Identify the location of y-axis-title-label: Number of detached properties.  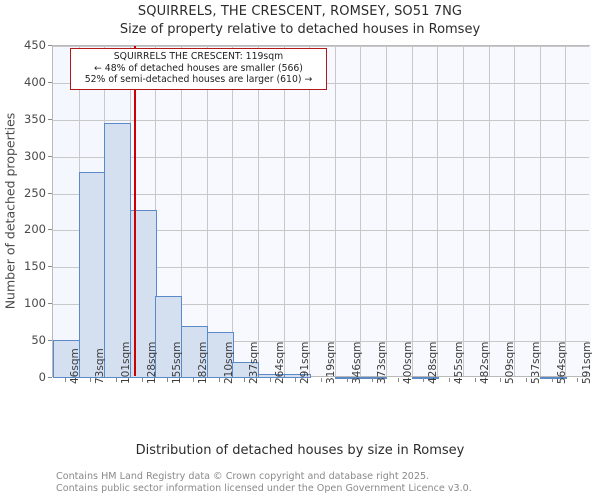
(10, 211).